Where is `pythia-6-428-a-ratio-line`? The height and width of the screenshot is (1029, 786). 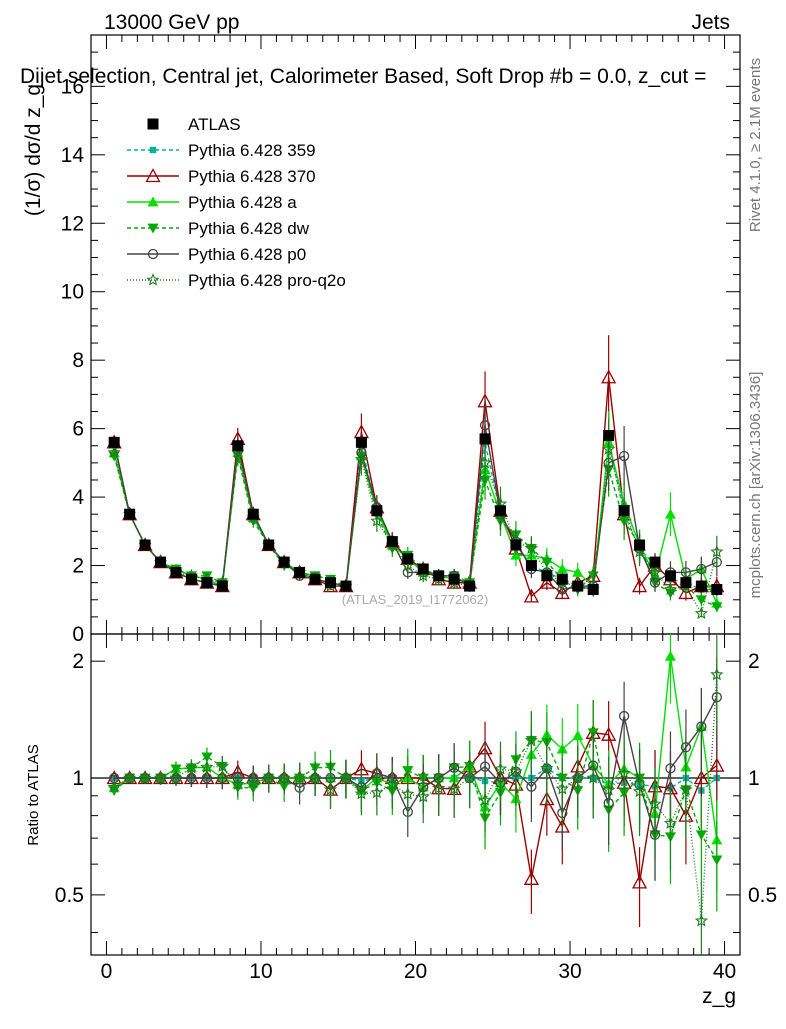
pythia-6-428-a-ratio-line is located at coordinates (415, 748).